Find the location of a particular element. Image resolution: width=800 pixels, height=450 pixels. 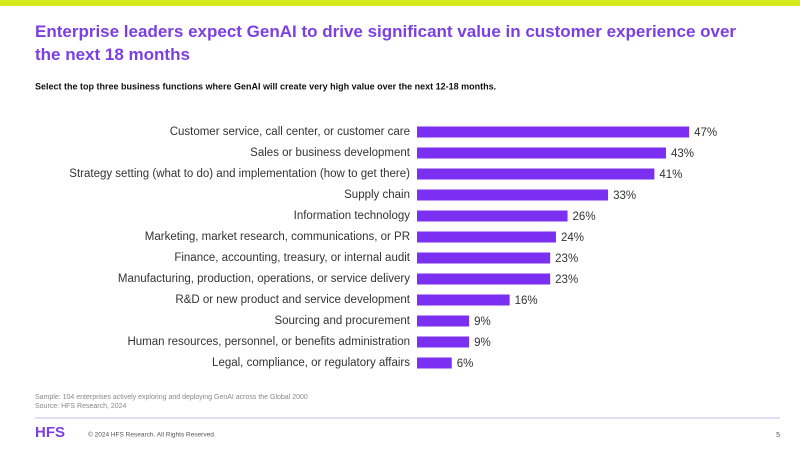

note: Source: HFS Research, 2024 is located at coordinates (81, 406).